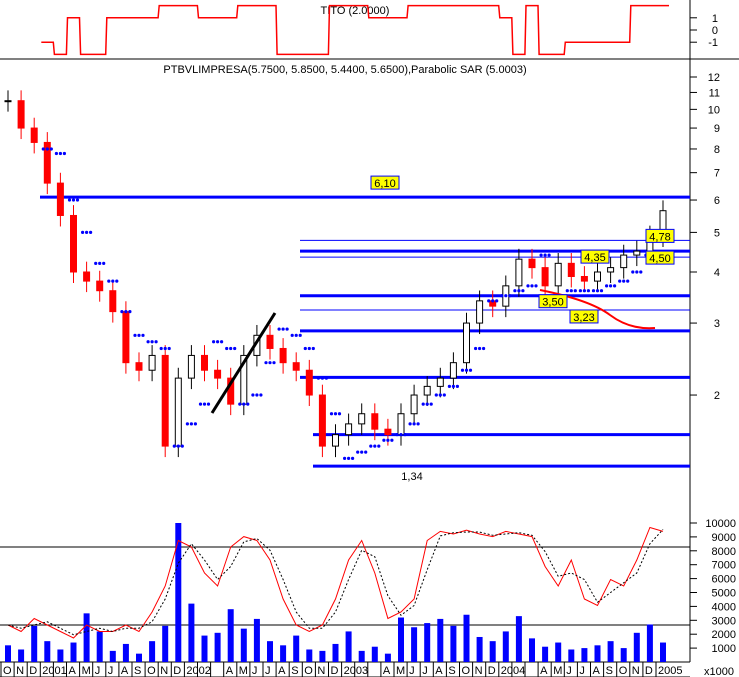 The height and width of the screenshot is (677, 739). What do you see at coordinates (412, 671) in the screenshot?
I see `x-tick-label: J` at bounding box center [412, 671].